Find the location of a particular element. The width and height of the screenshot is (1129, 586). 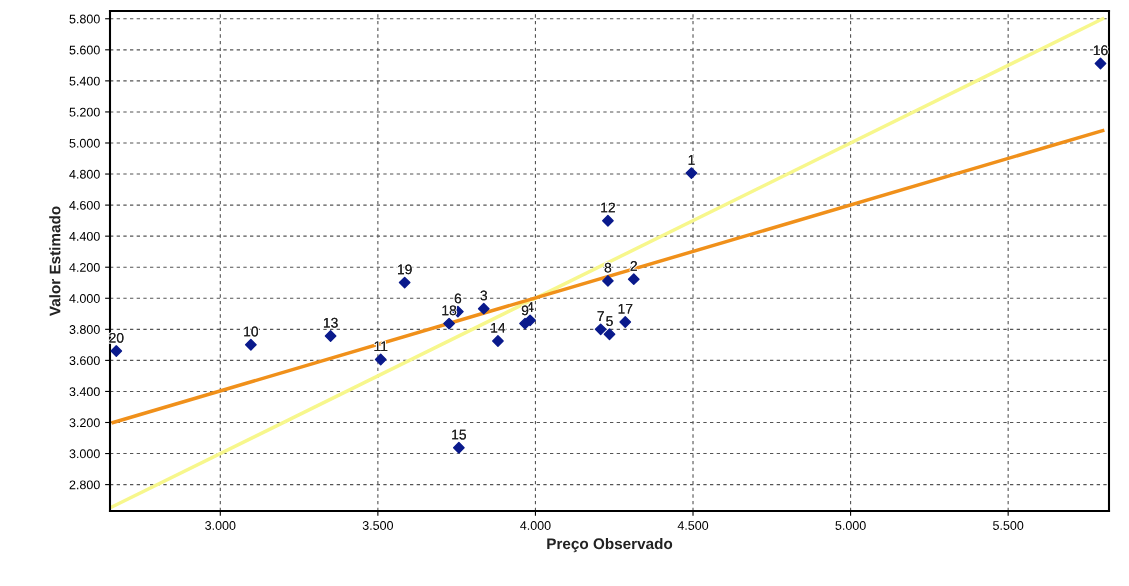

annotation: 7 is located at coordinates (600, 316).